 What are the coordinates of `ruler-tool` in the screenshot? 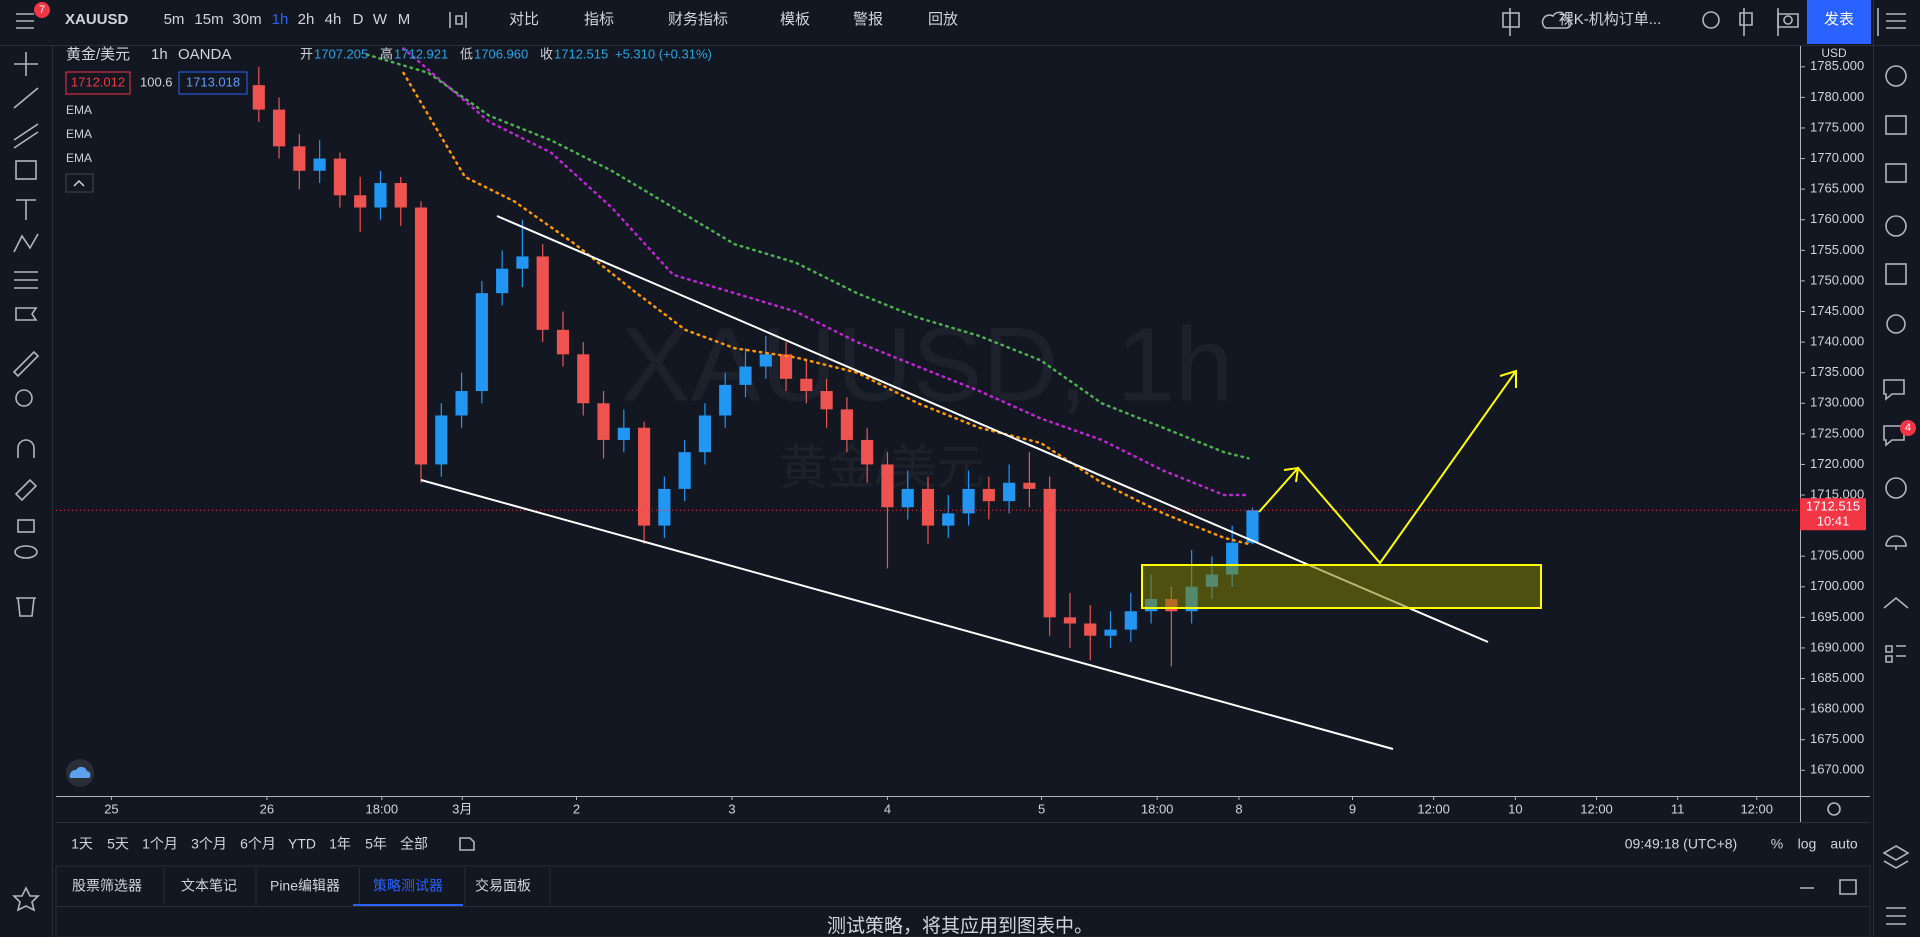 It's located at (26, 364).